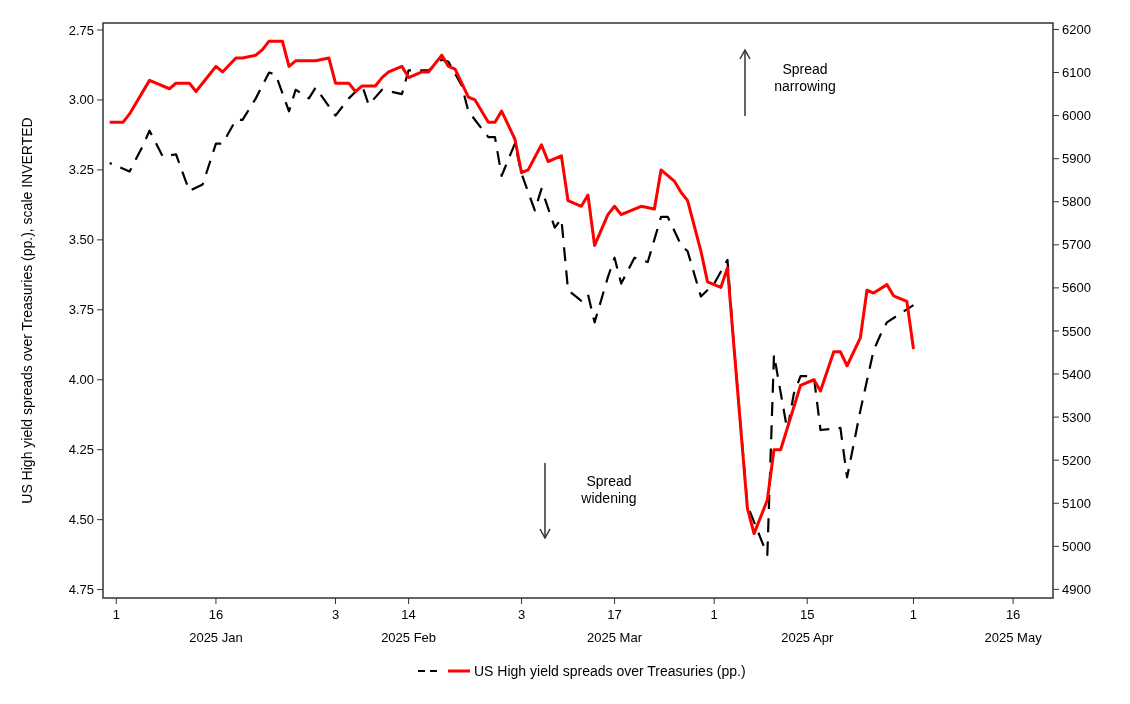 This screenshot has width=1130, height=704. I want to click on y2-tick-label: 4900, so click(1076, 589).